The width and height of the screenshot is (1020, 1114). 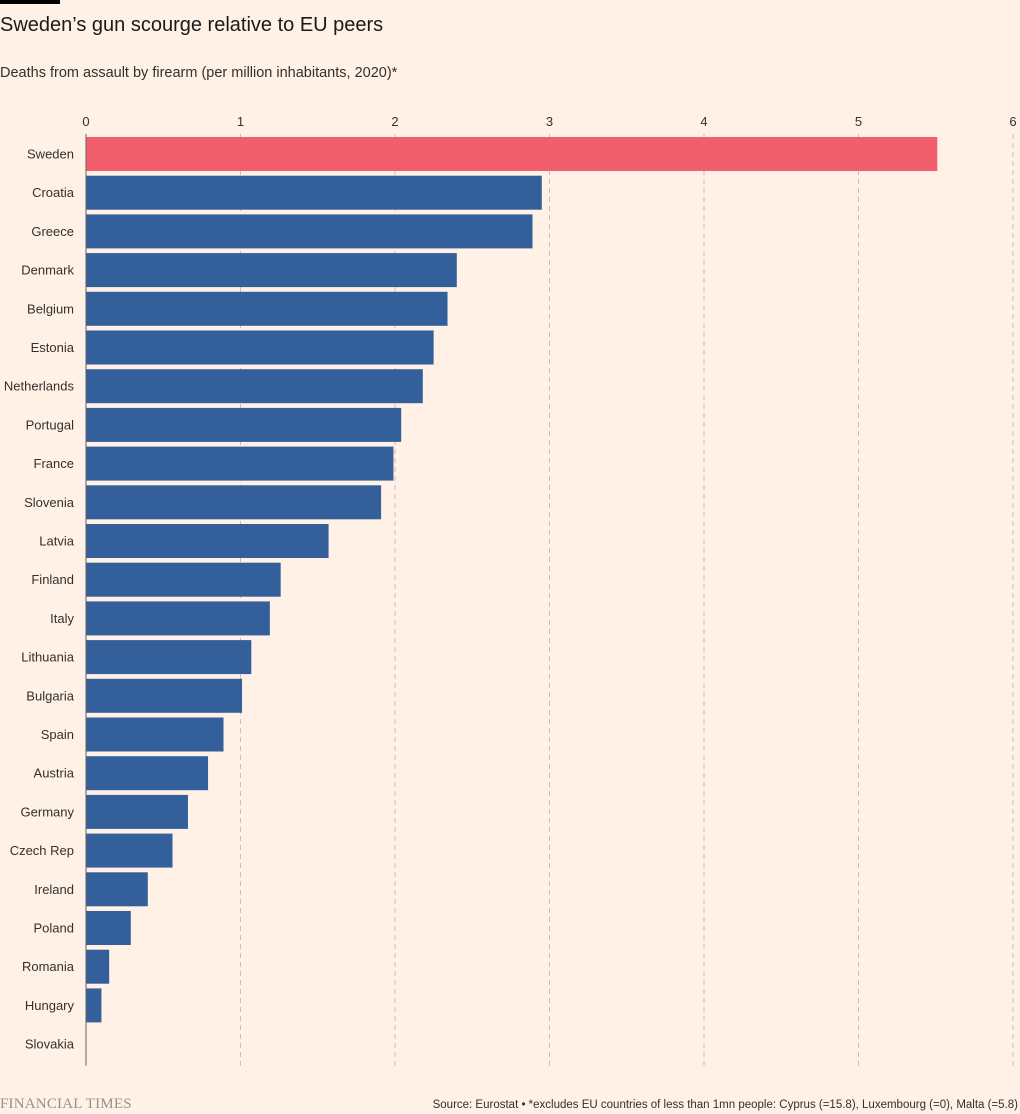 I want to click on bar-latvia, so click(x=207, y=541).